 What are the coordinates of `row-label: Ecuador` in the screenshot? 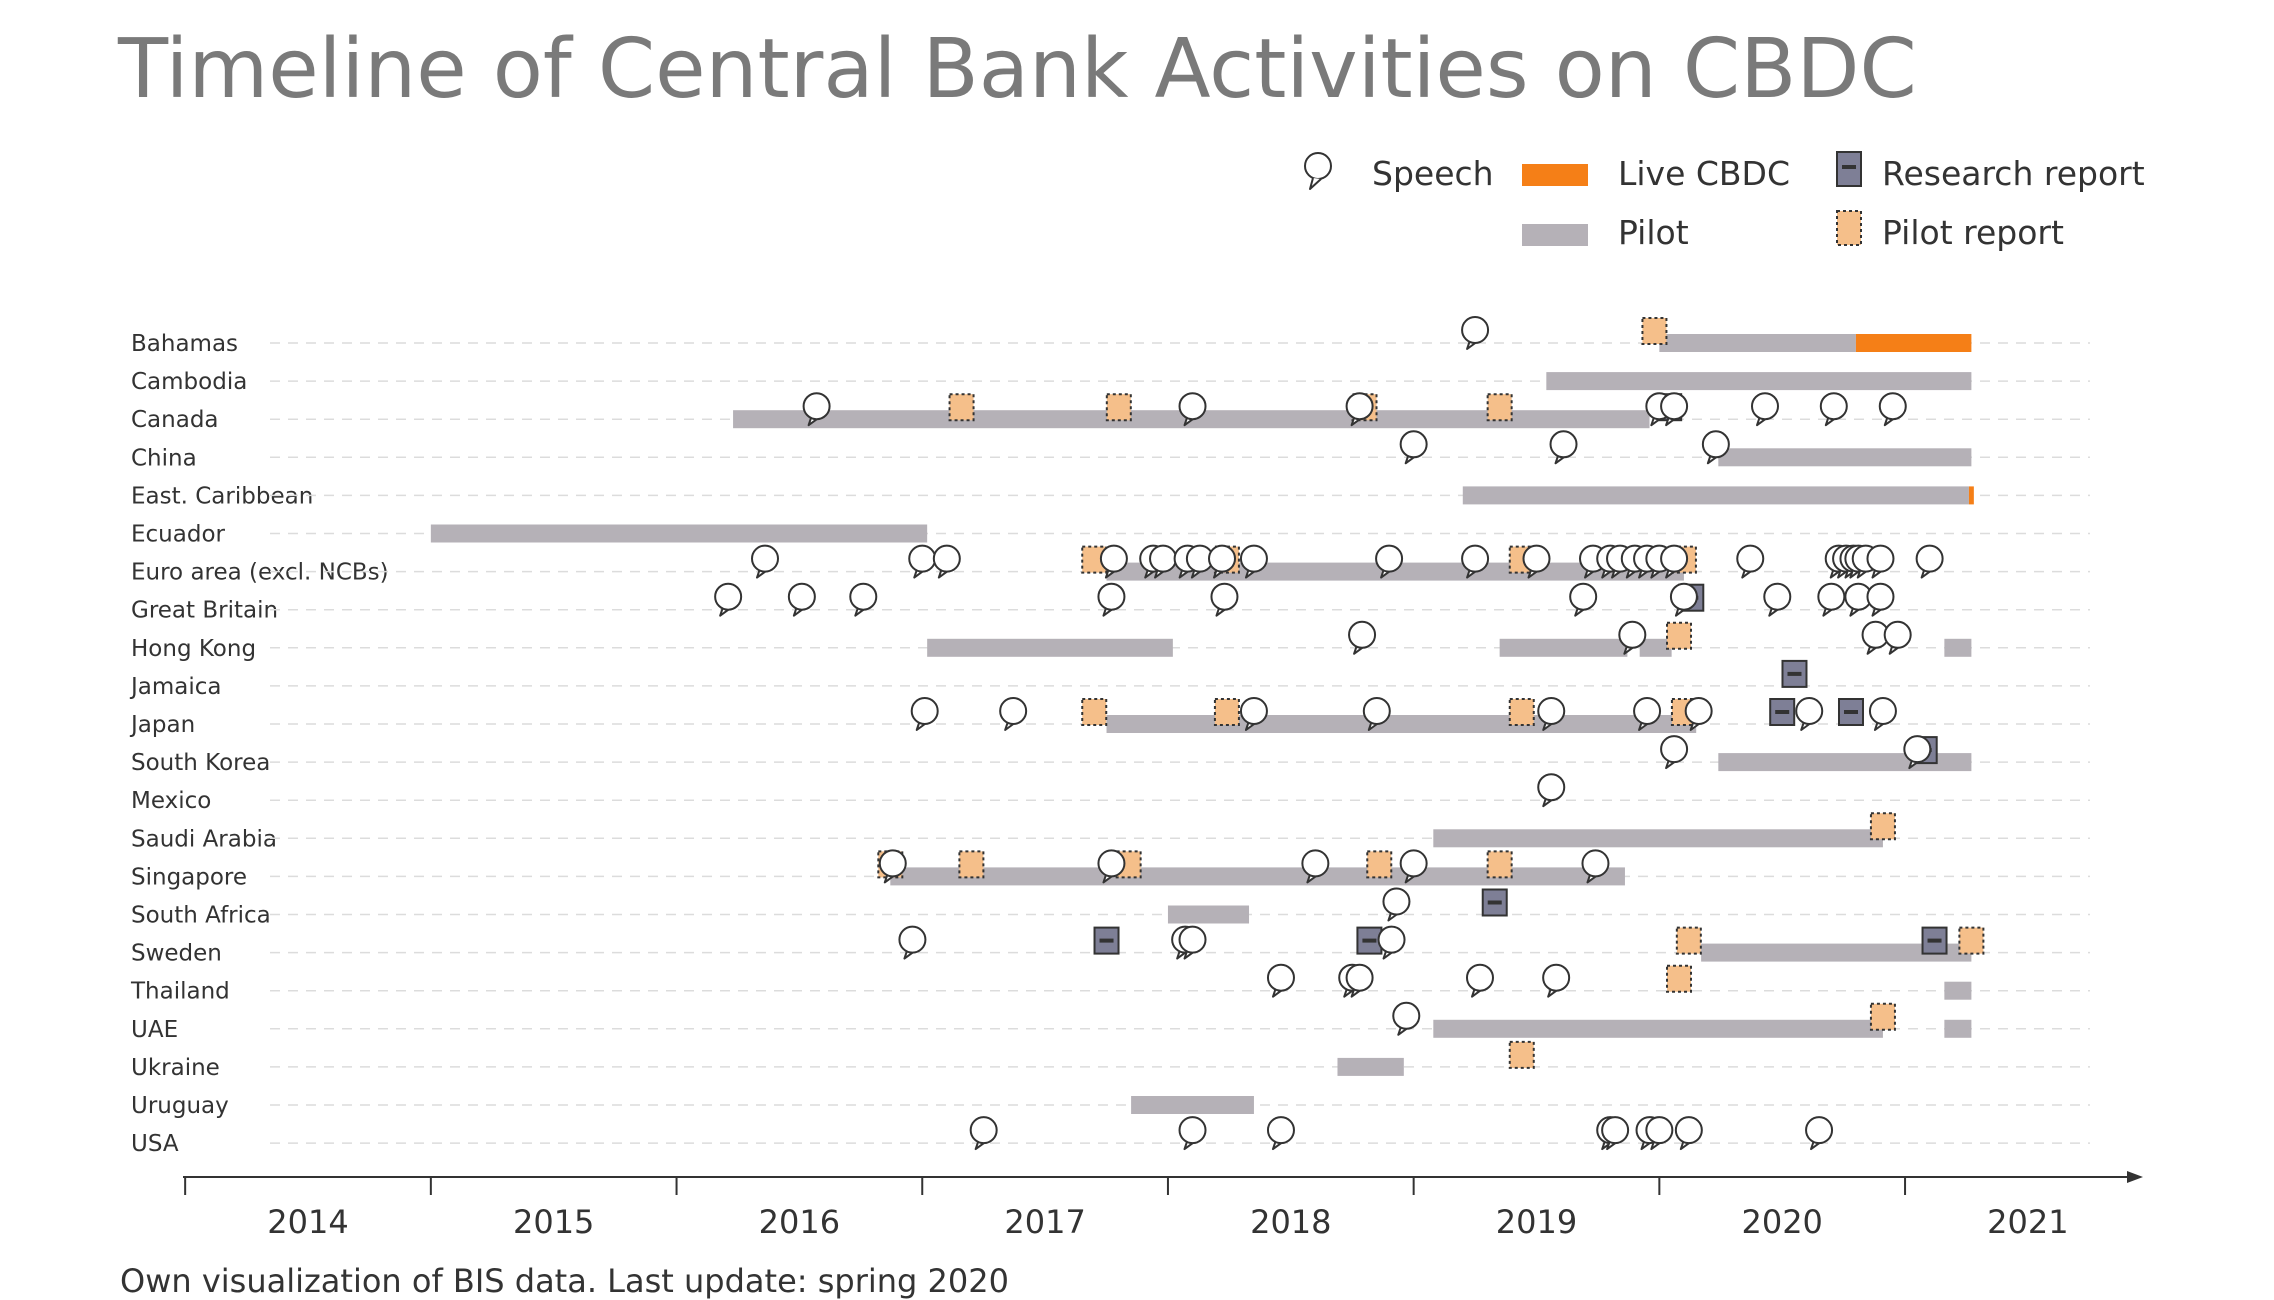 It's located at (178, 535).